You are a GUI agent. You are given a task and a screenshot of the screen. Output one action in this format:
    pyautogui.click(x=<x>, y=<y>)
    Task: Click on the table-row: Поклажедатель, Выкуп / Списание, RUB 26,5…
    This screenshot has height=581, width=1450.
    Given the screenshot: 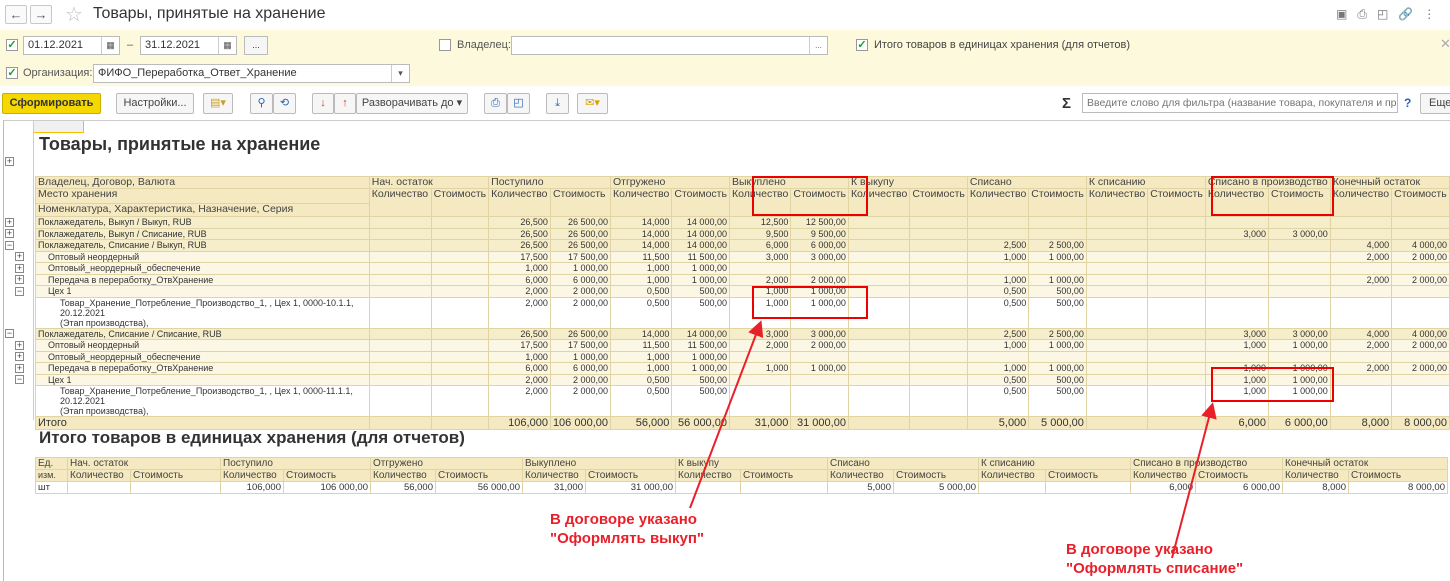 What is the action you would take?
    pyautogui.click(x=742, y=233)
    